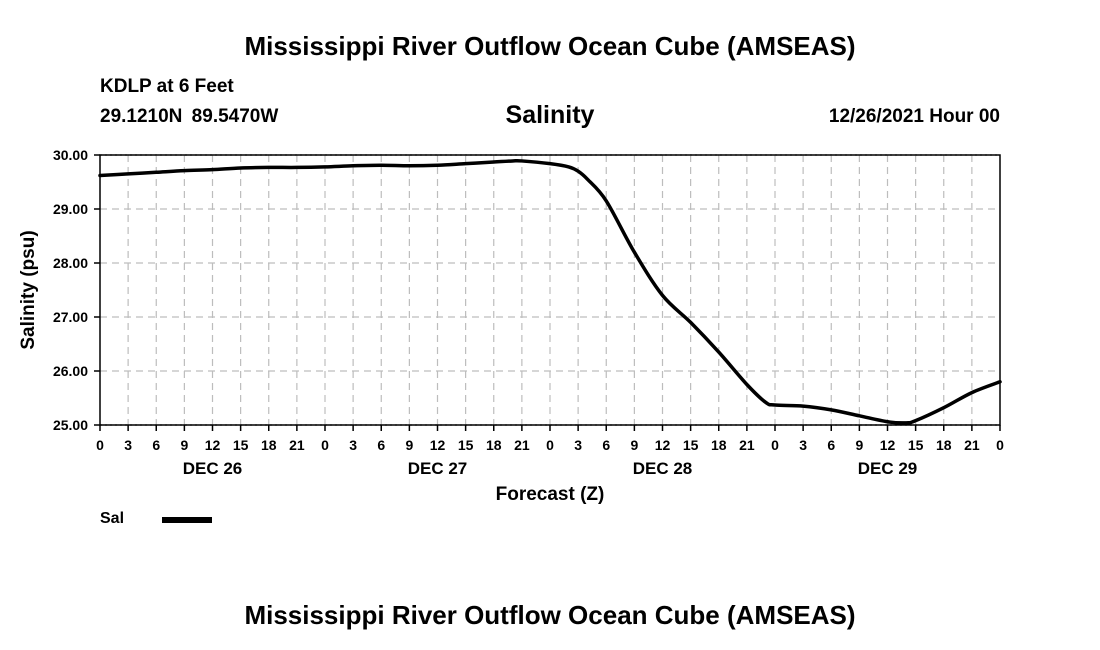 The image size is (1100, 650). Describe the element at coordinates (888, 468) in the screenshot. I see `day-label: DEC 29` at that location.